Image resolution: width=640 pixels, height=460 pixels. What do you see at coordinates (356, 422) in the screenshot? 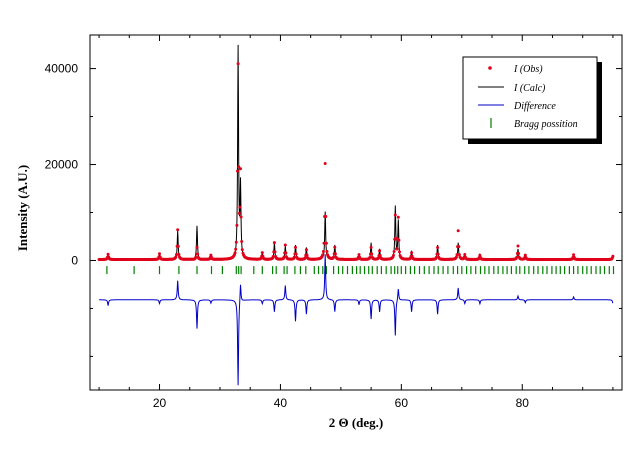
I see `x-axis-title: 2 Θ (deg.)` at bounding box center [356, 422].